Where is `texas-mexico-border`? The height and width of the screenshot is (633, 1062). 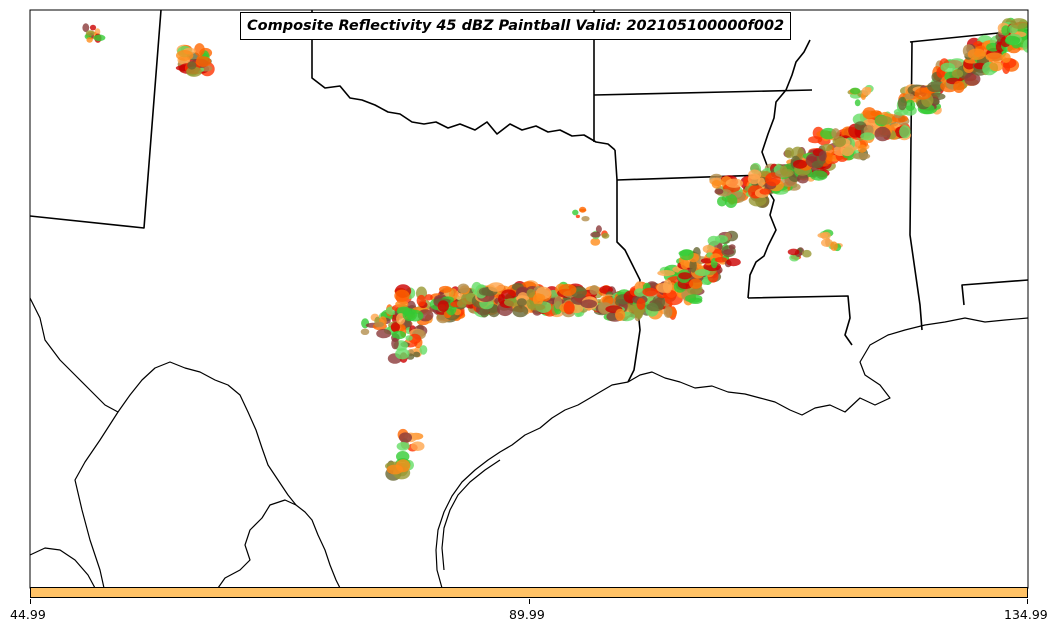 texas-mexico-border is located at coordinates (185, 442).